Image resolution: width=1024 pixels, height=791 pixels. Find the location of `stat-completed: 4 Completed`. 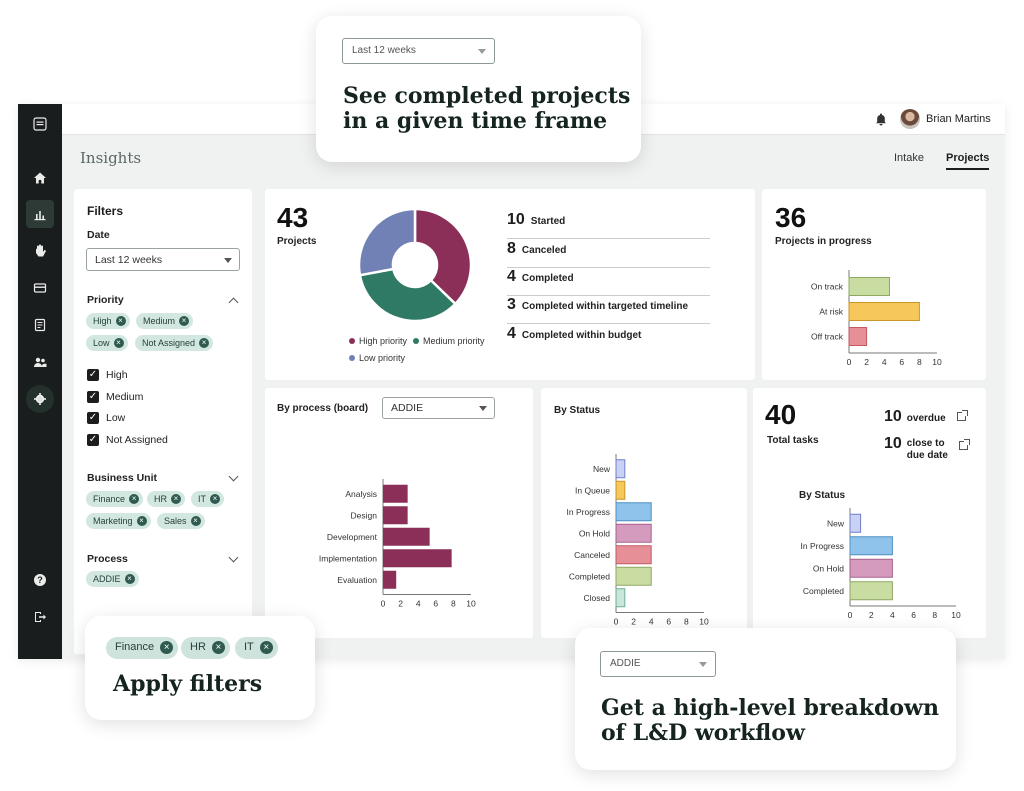

stat-completed: 4 Completed is located at coordinates (608, 282).